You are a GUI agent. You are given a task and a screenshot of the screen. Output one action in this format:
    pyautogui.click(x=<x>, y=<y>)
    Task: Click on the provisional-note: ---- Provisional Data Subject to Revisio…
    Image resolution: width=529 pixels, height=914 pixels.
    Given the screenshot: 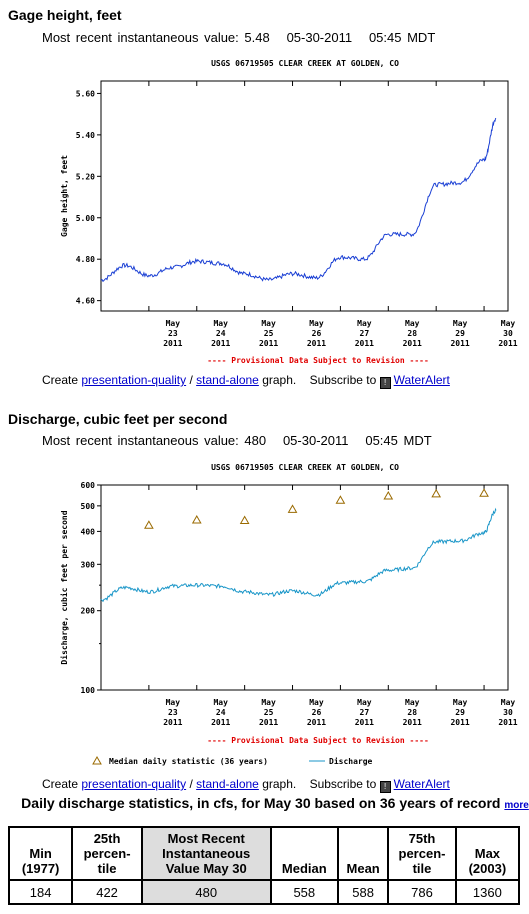 What is the action you would take?
    pyautogui.click(x=318, y=360)
    